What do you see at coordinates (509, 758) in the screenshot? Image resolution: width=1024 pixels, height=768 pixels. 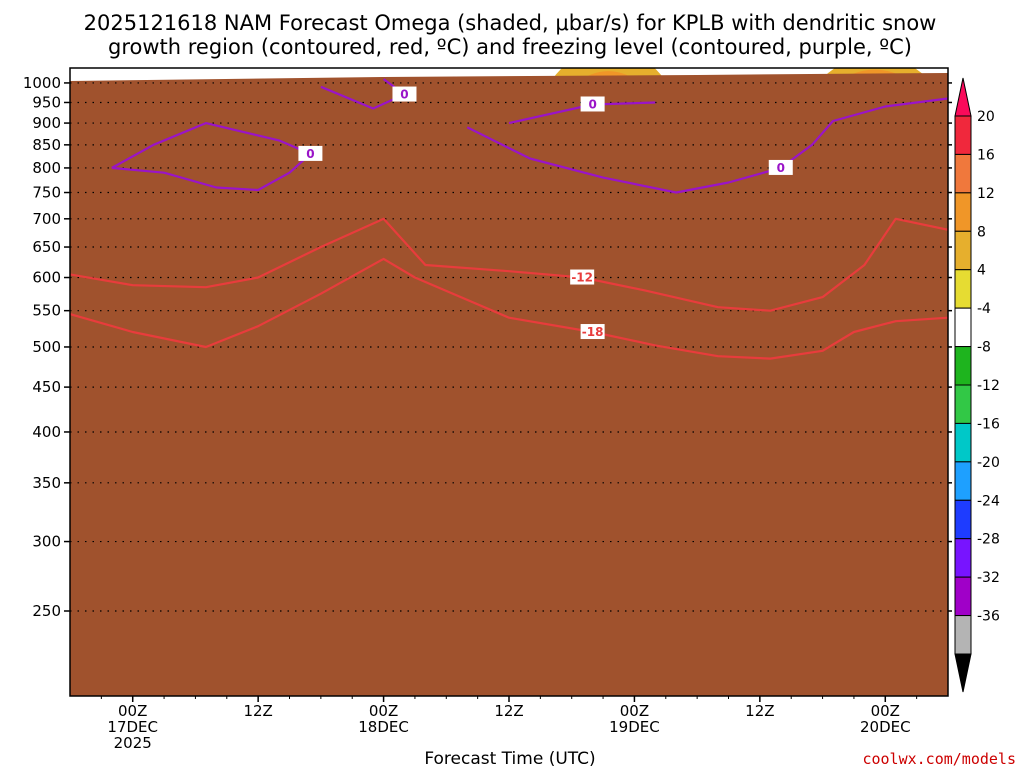 I see `x-axis-title: Forecast Time (UTC)` at bounding box center [509, 758].